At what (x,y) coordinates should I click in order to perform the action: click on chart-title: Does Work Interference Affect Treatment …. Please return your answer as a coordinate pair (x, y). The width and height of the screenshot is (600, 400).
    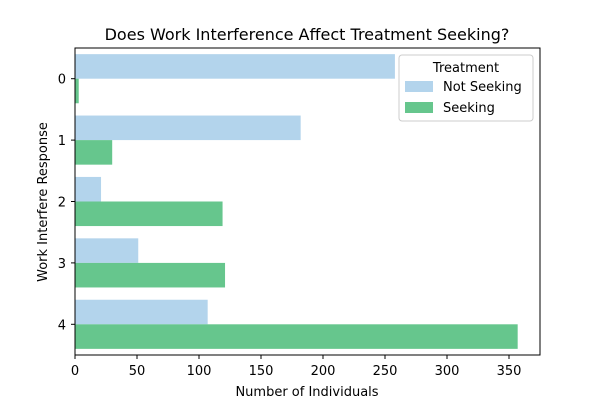
    Looking at the image, I should click on (307, 34).